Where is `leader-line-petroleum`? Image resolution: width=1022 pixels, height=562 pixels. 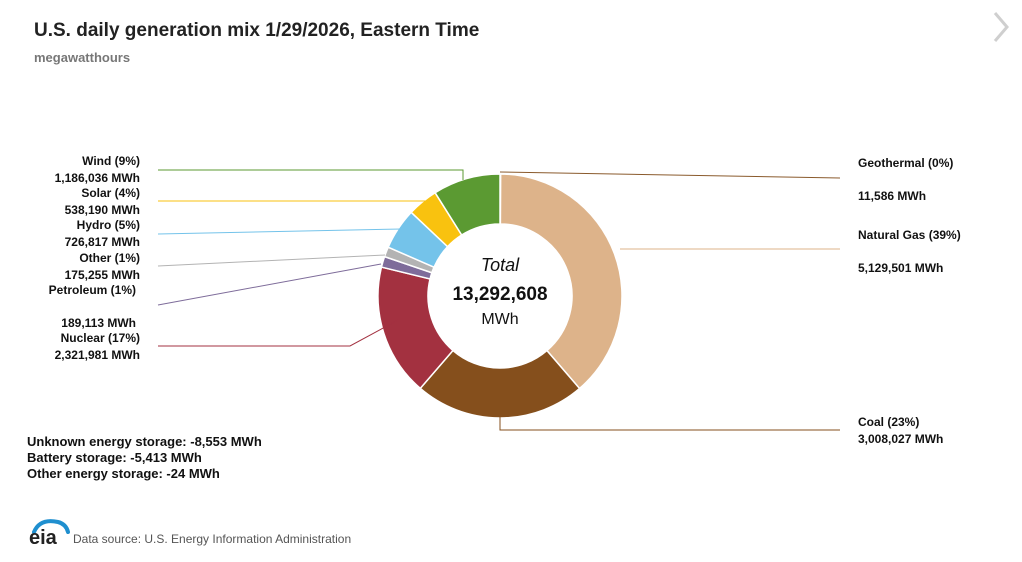
leader-line-petroleum is located at coordinates (269, 284).